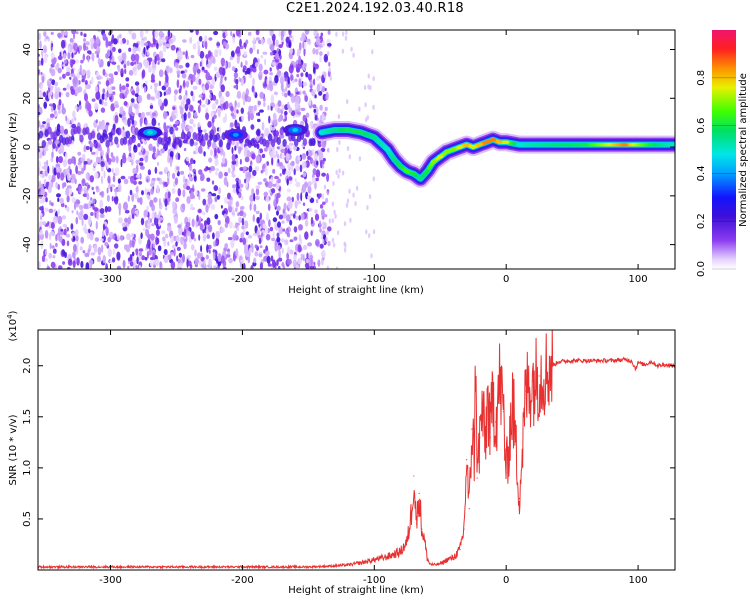 Image resolution: width=750 pixels, height=600 pixels. Describe the element at coordinates (27, 49) in the screenshot. I see `spectrogram-y-tick-label: 40` at that location.